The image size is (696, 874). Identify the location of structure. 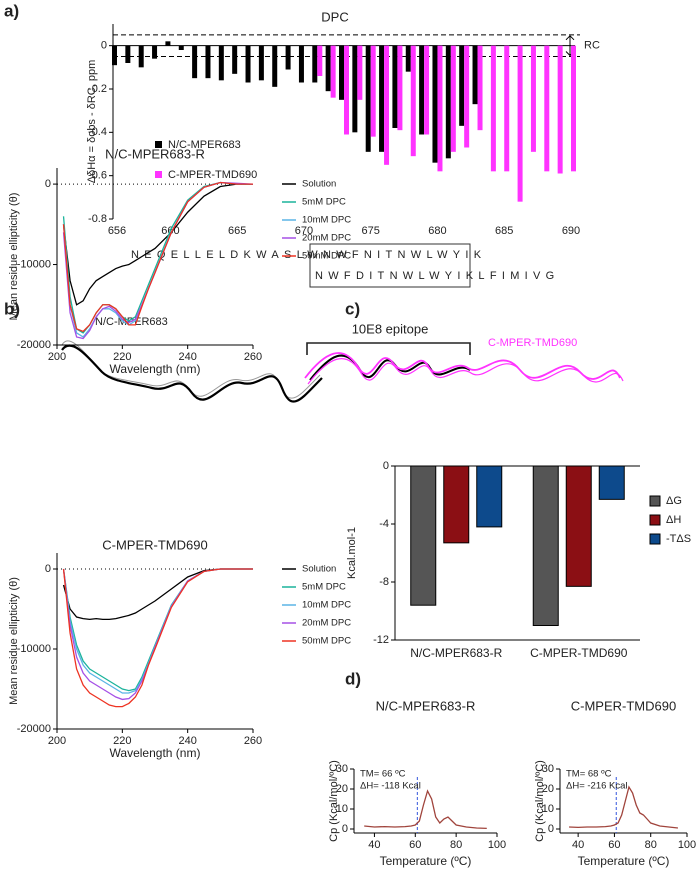
(342, 371).